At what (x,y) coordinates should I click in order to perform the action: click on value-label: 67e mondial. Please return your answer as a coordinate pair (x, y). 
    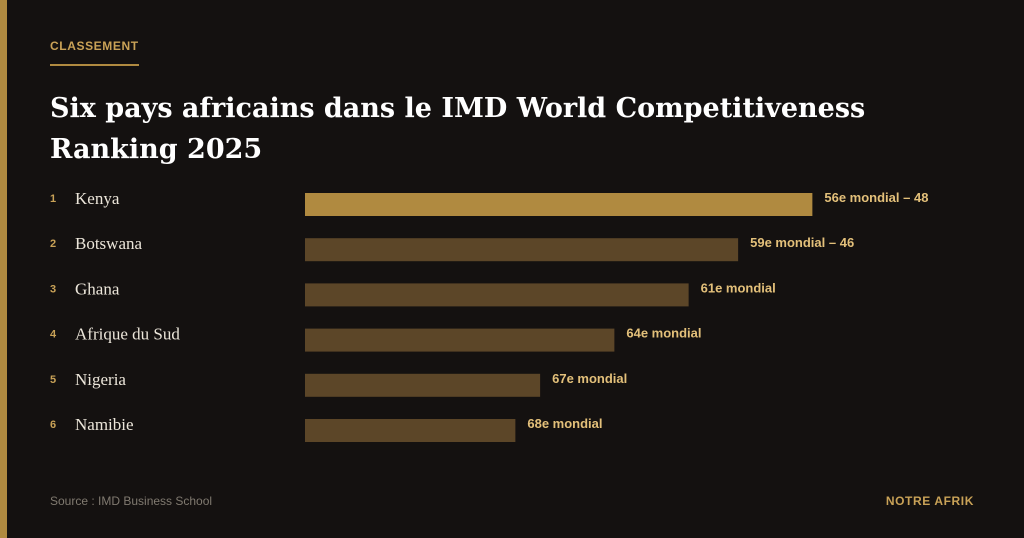
    Looking at the image, I should click on (589, 378).